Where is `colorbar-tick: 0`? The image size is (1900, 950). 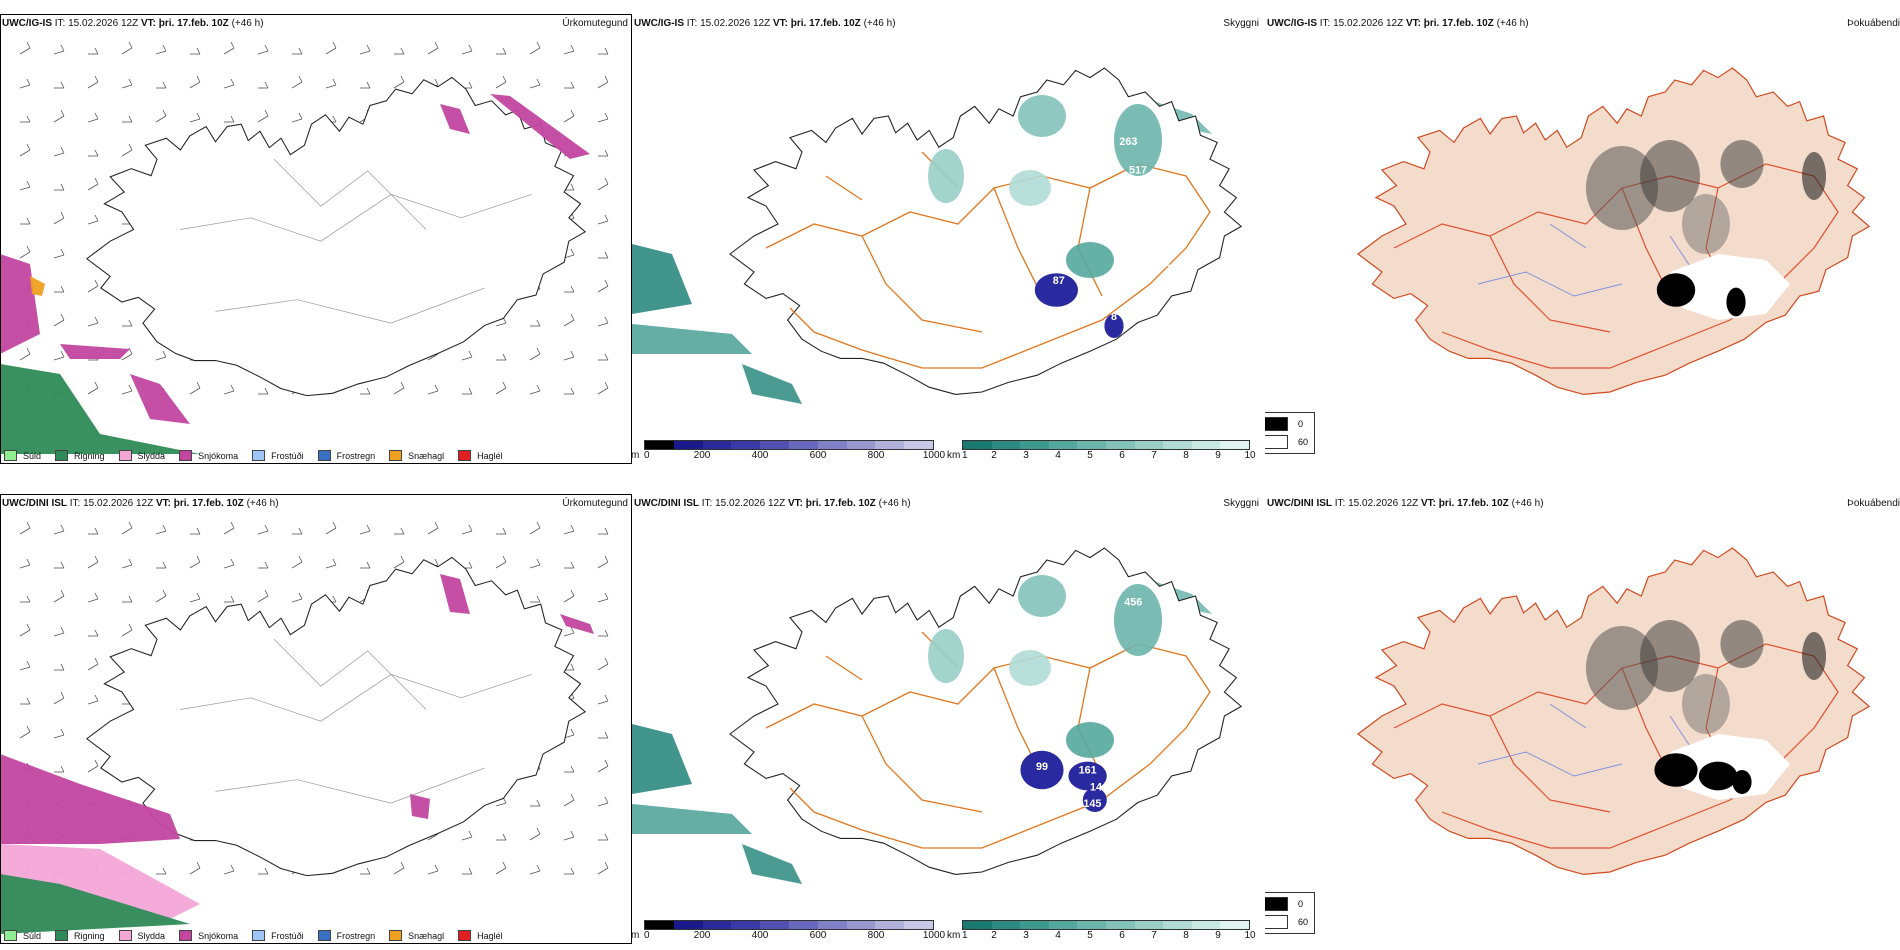 colorbar-tick: 0 is located at coordinates (647, 935).